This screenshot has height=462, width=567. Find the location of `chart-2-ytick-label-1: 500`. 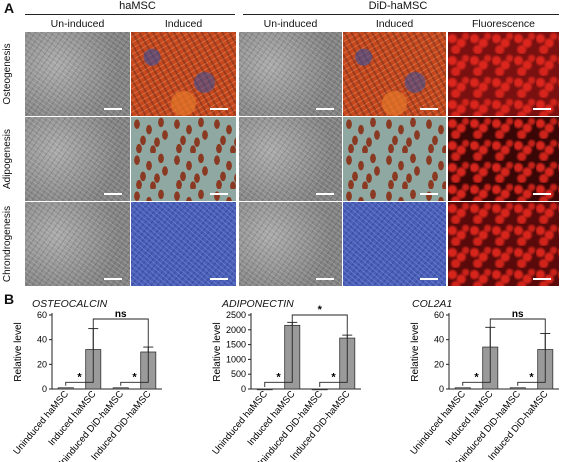

chart-2-ytick-label-1: 500 is located at coordinates (238, 374).